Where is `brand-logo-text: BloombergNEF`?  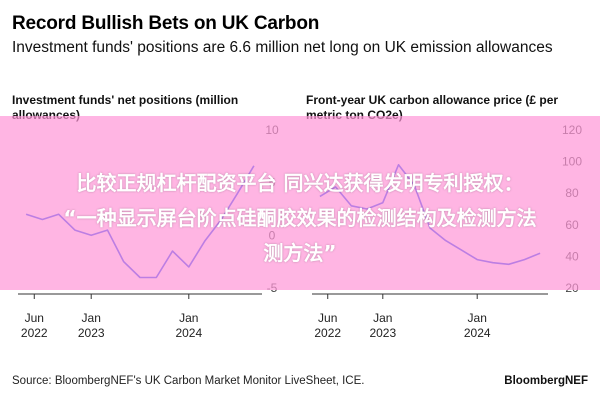 brand-logo-text: BloombergNEF is located at coordinates (546, 381).